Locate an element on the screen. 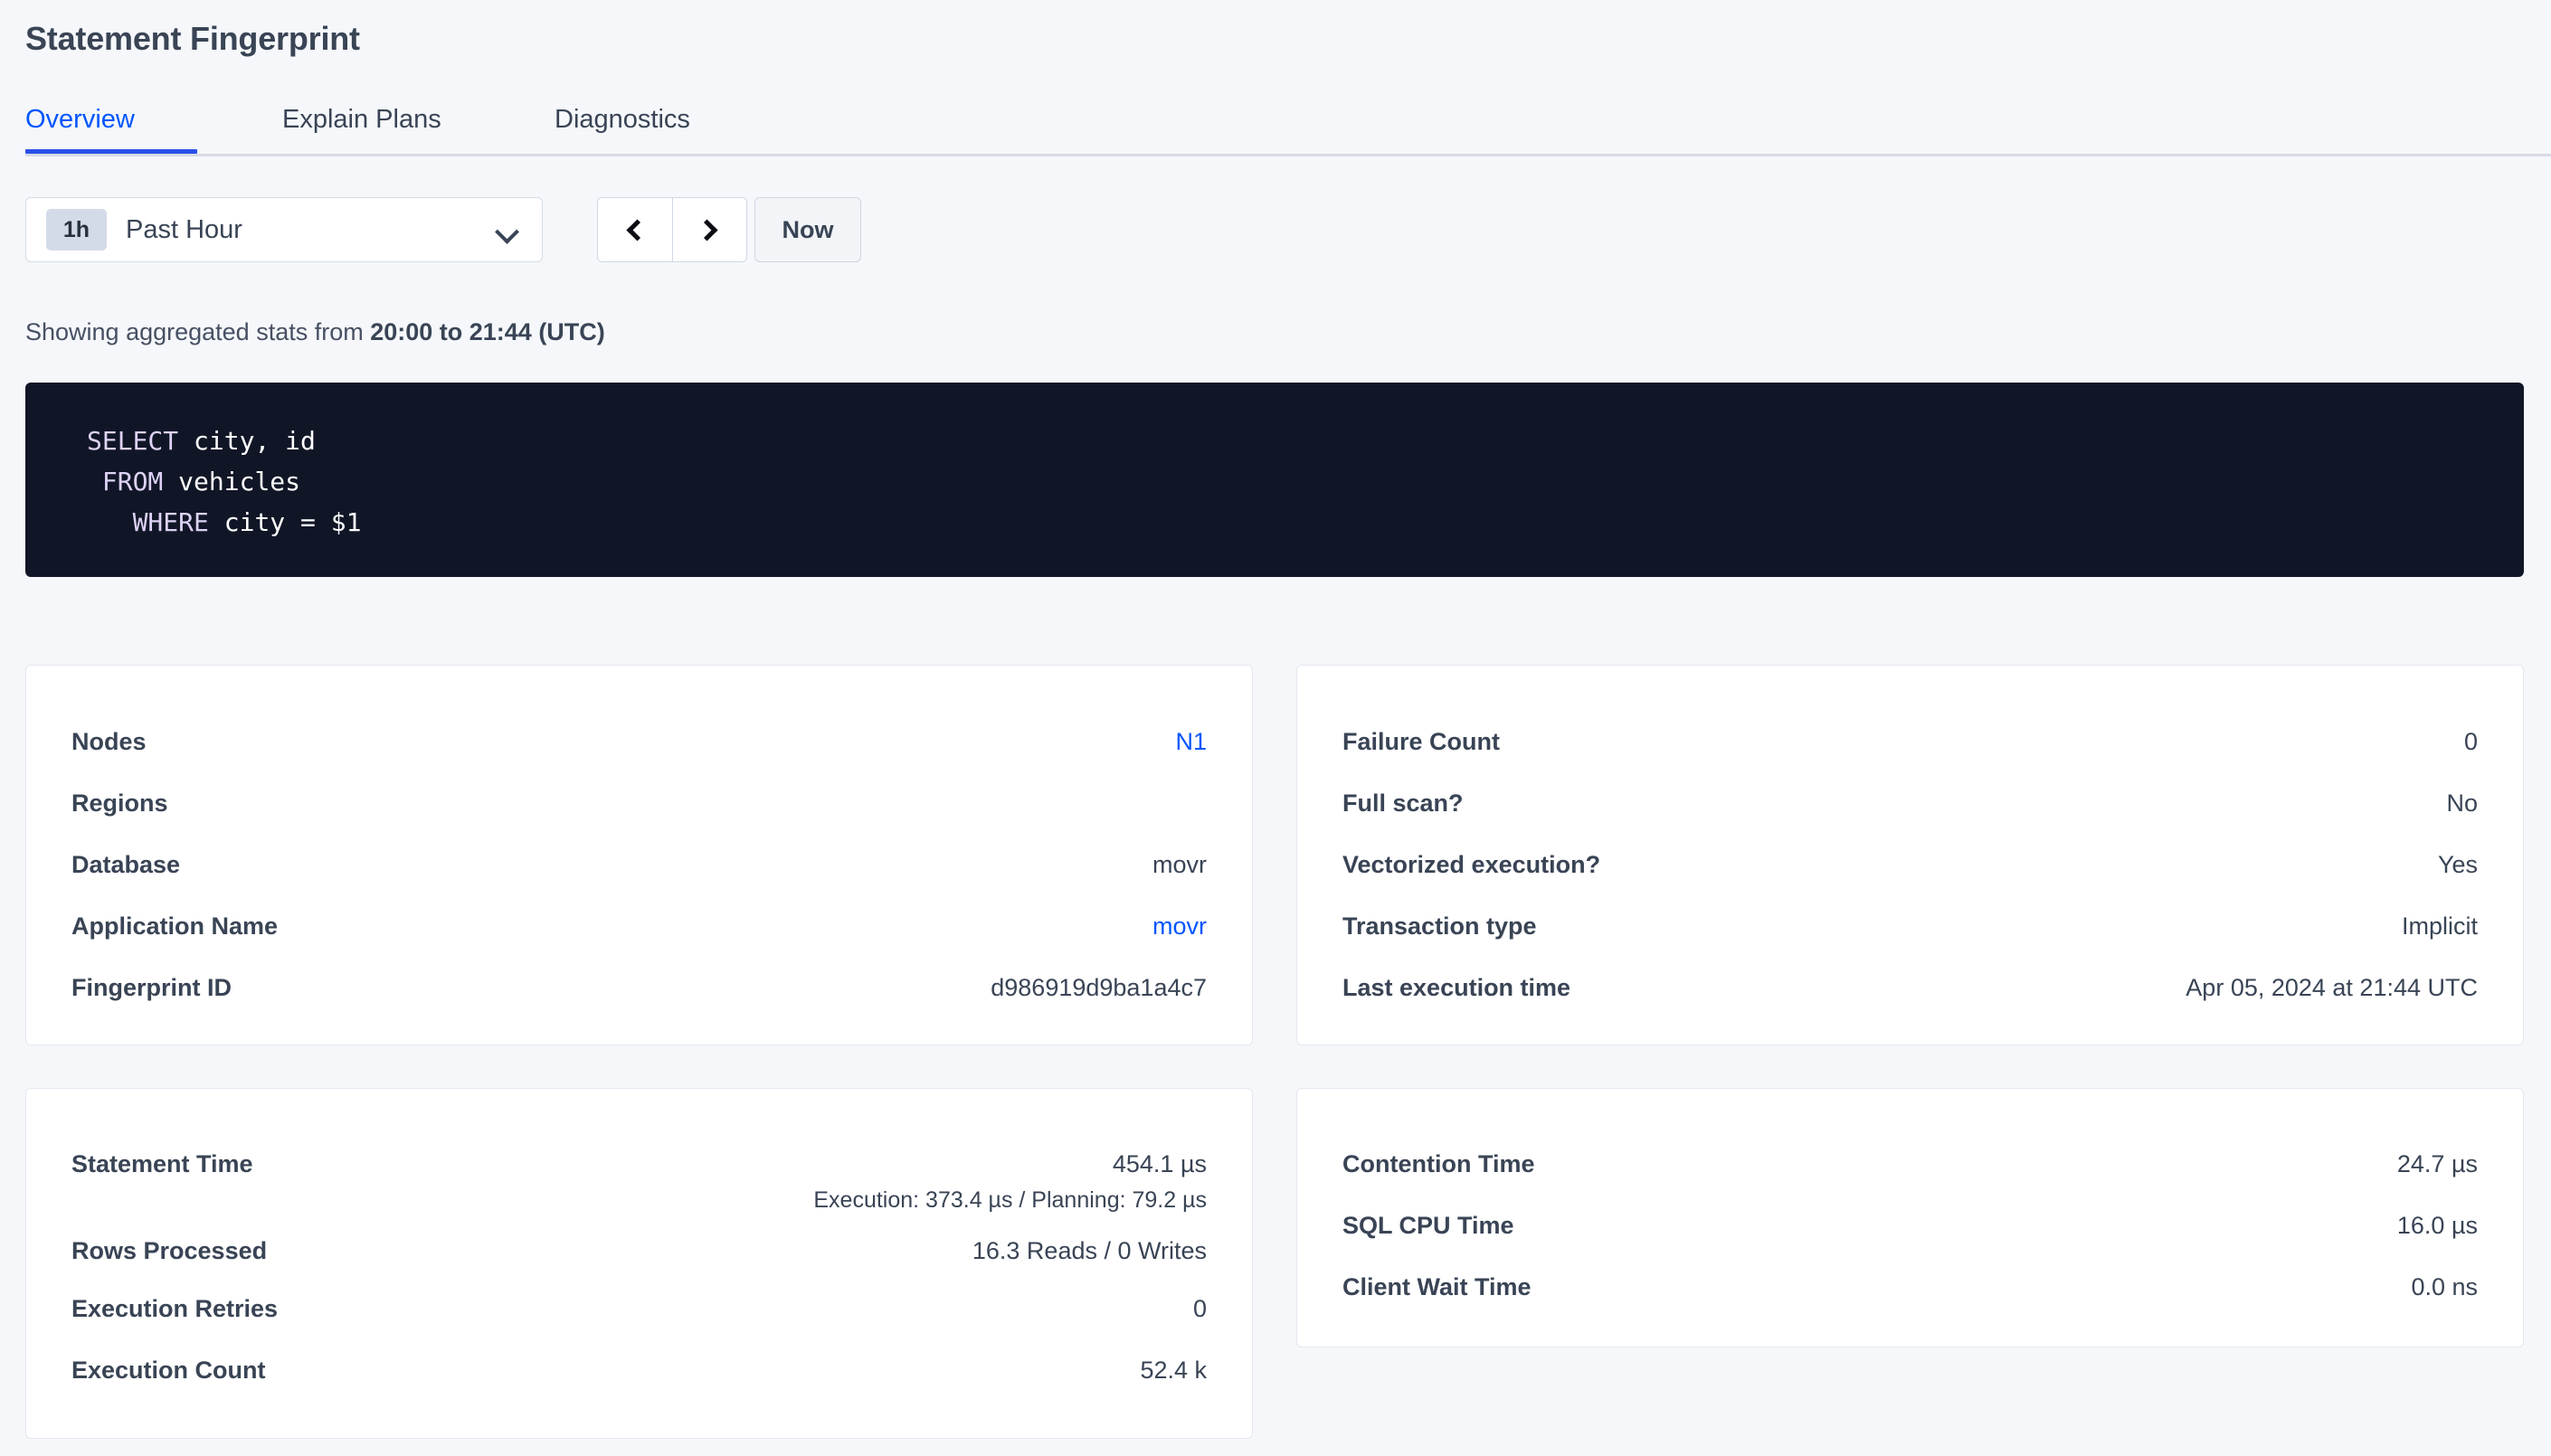 The width and height of the screenshot is (2551, 1456). row-value-vectorized-execution: Yes is located at coordinates (2457, 864).